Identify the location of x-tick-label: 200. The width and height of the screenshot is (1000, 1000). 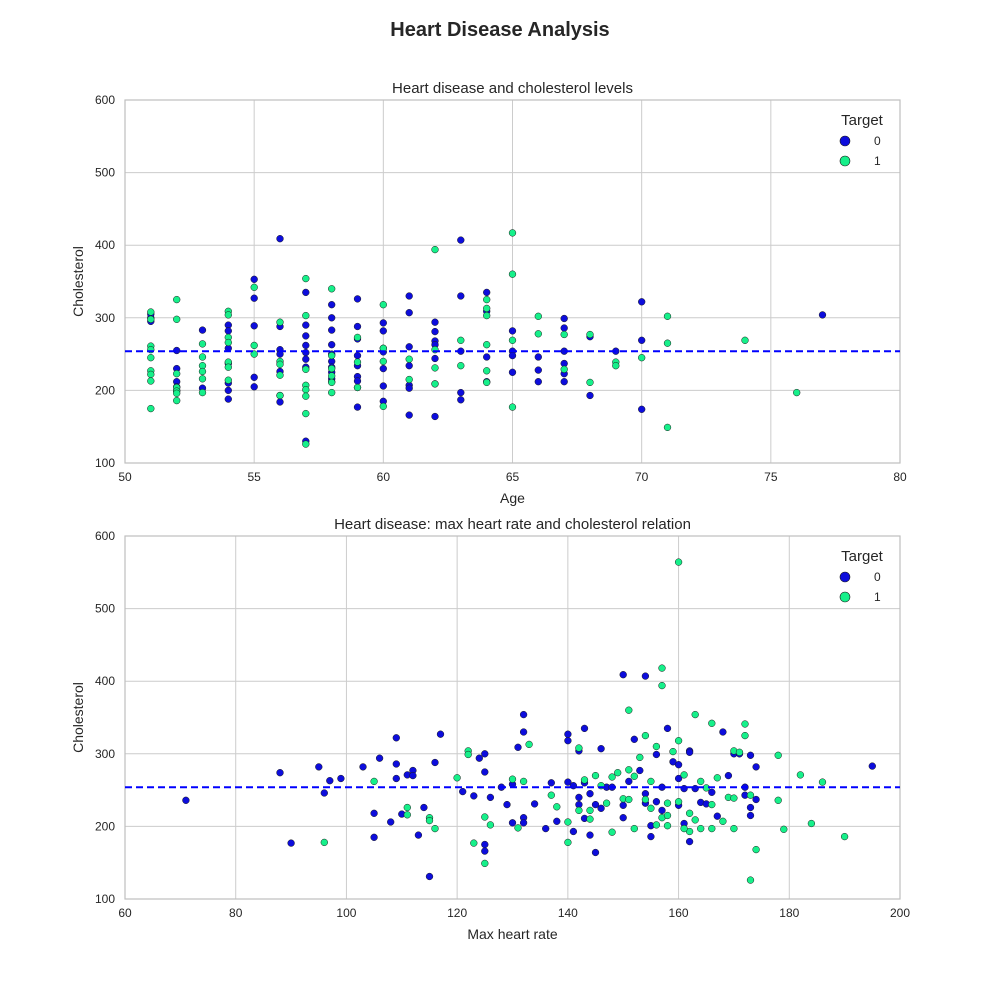
(900, 913).